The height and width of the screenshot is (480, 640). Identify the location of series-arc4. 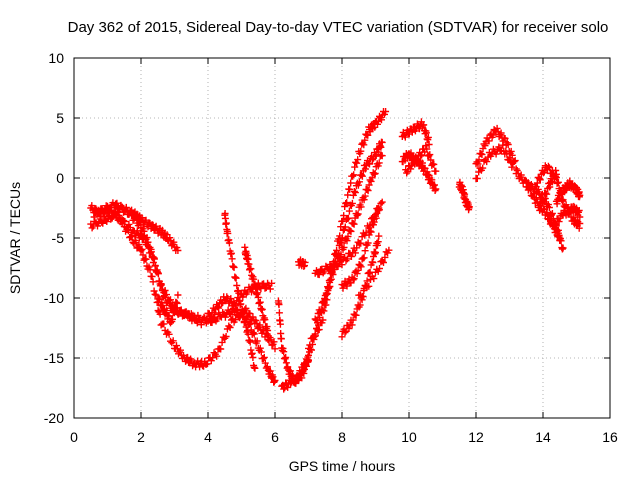
(149, 227).